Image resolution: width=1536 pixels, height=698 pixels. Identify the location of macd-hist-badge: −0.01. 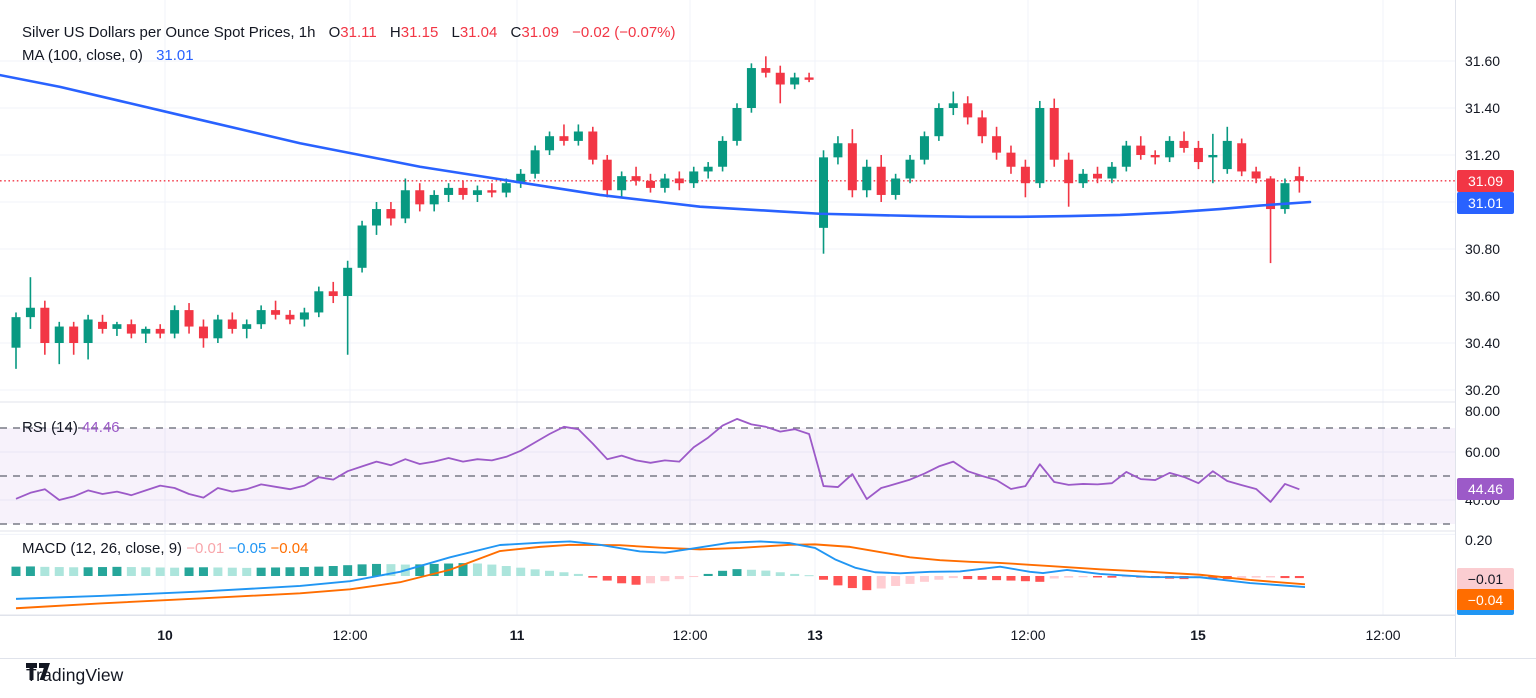
(1485, 579).